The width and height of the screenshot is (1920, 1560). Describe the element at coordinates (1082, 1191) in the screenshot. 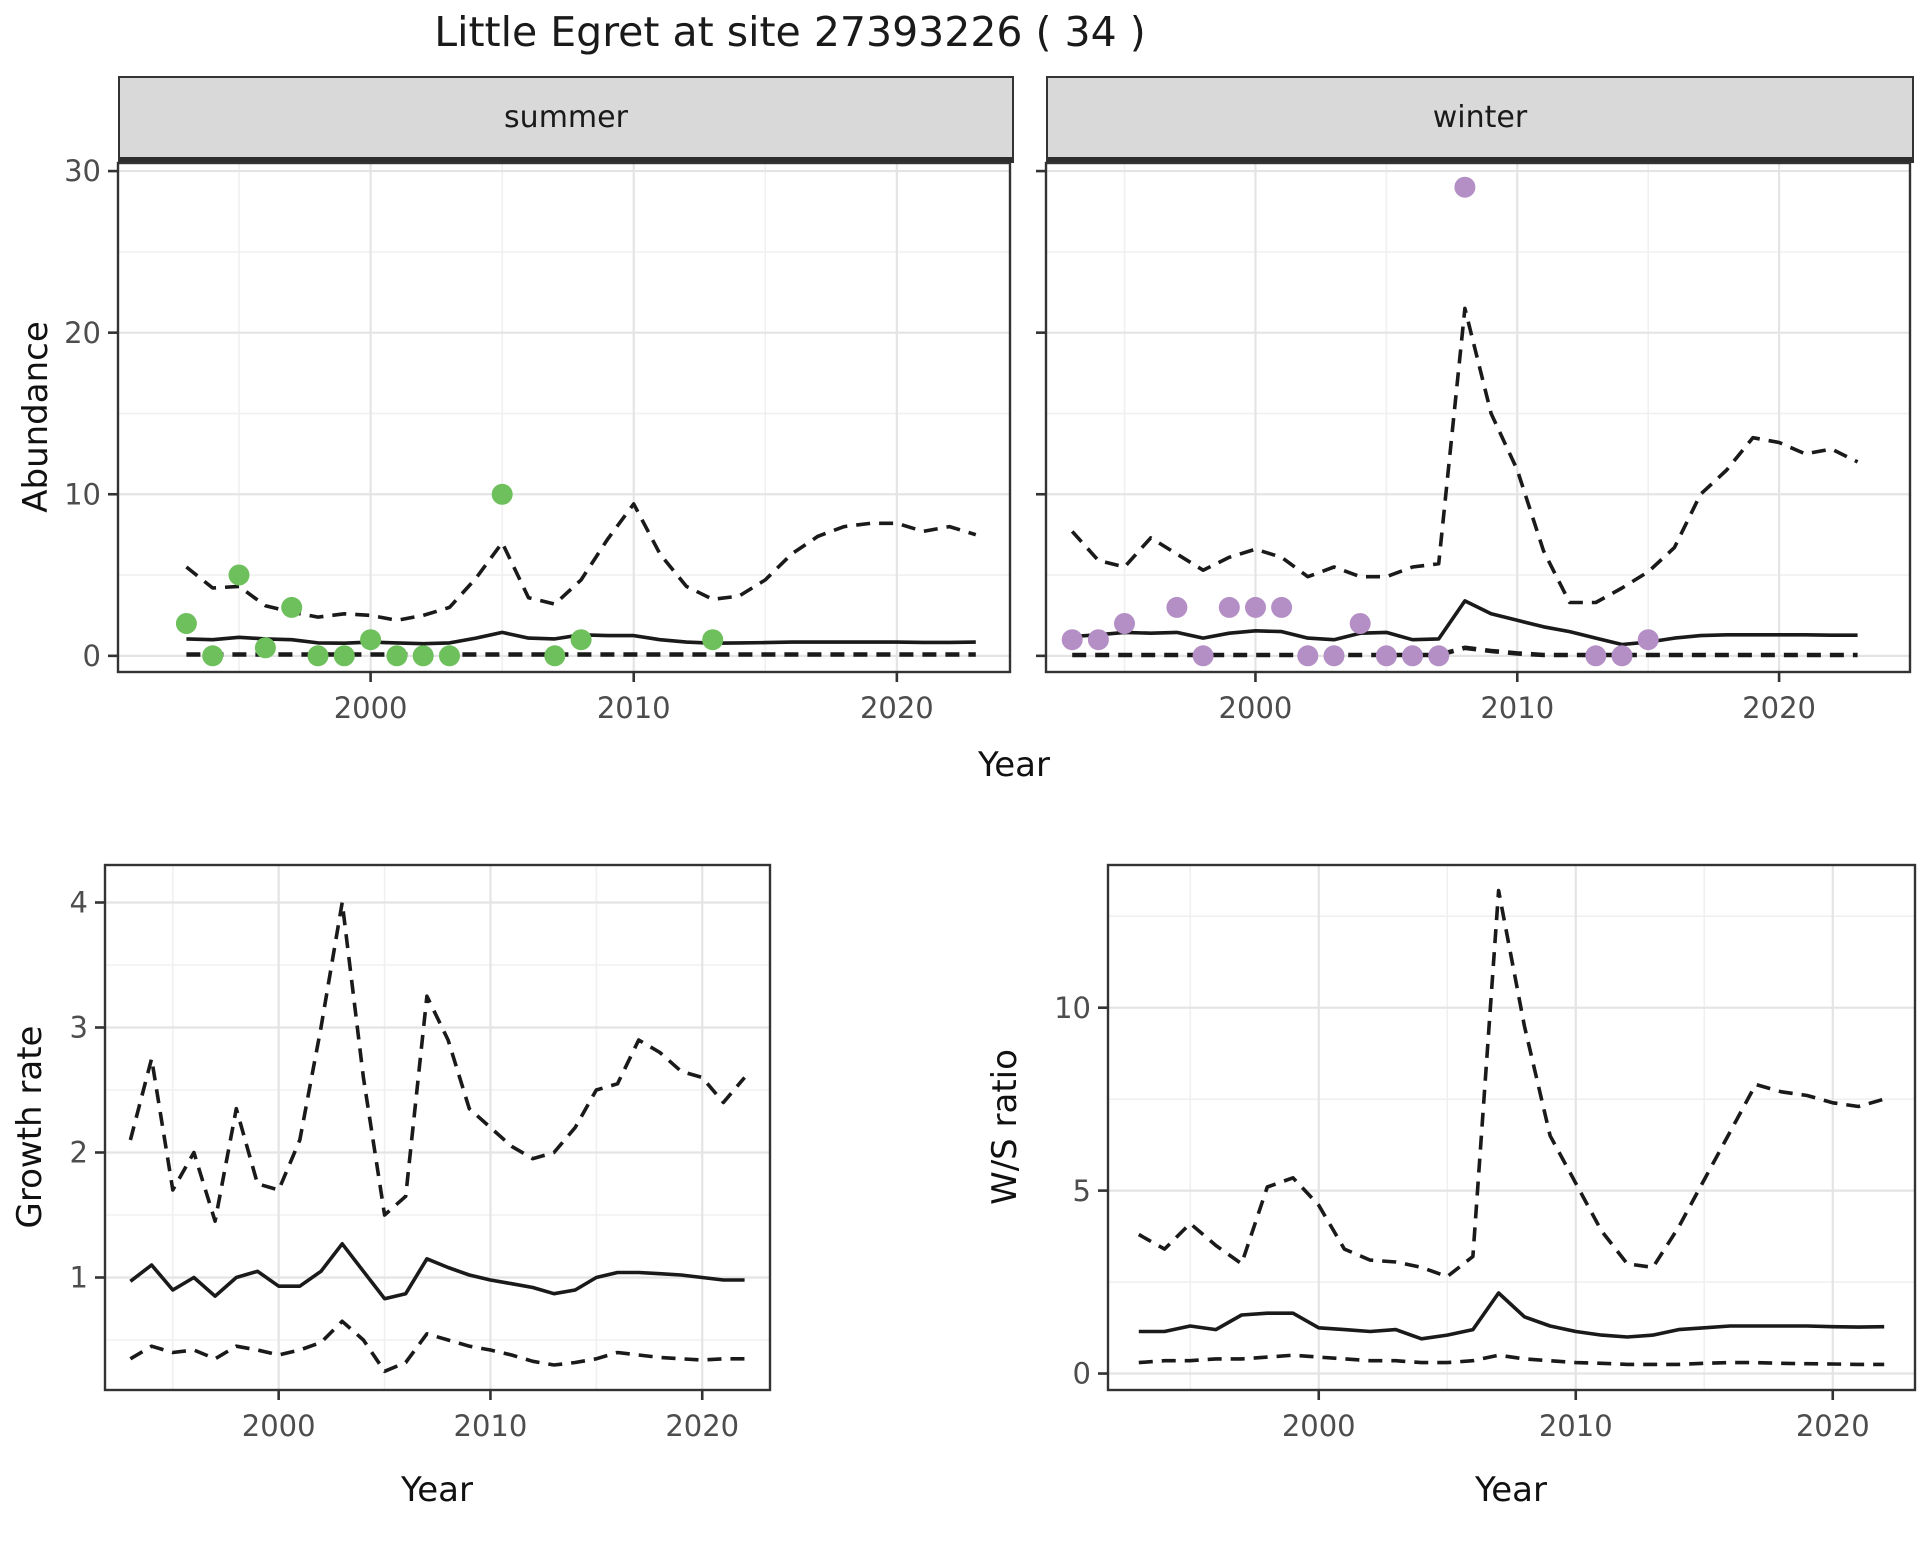

I see `svg-text: 5` at that location.